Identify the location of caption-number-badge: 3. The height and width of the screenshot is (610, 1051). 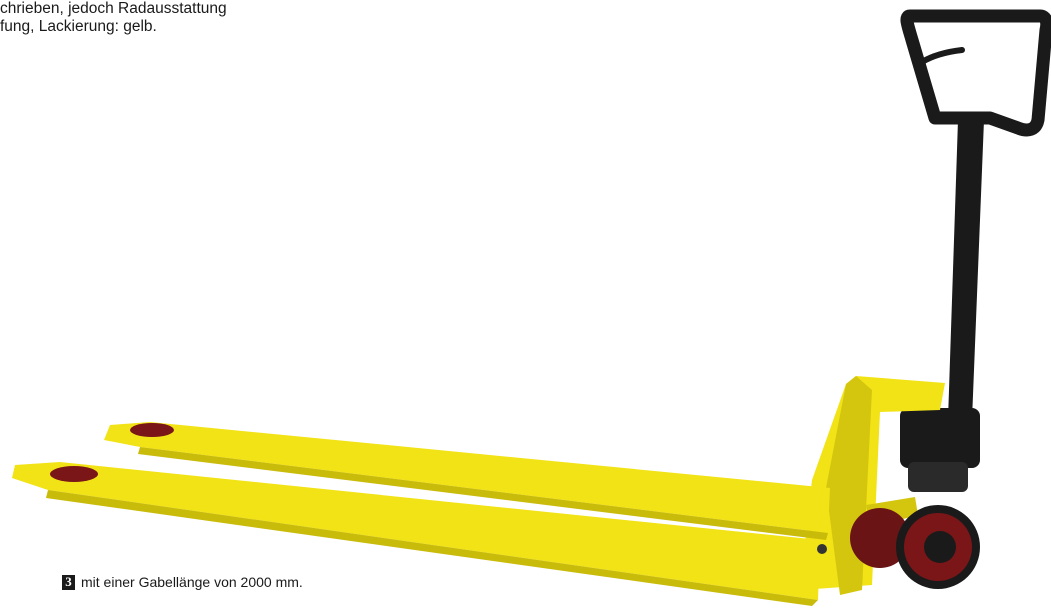
(68, 582).